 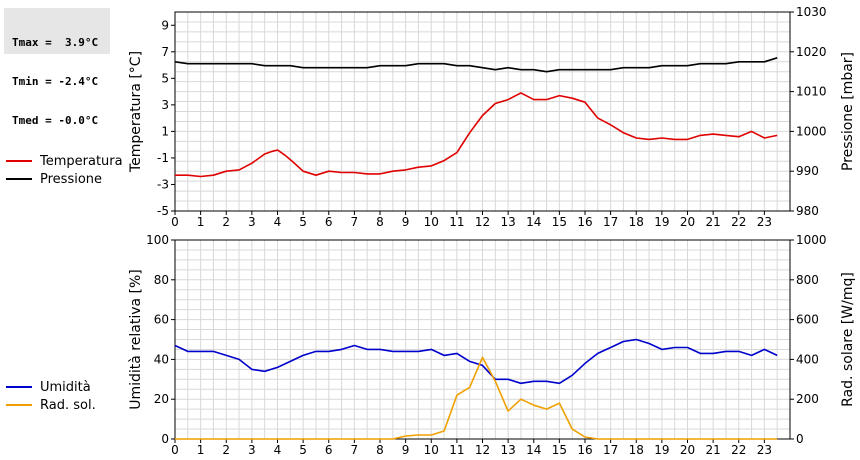 I want to click on y-right-tick-label: 600, so click(x=807, y=320).